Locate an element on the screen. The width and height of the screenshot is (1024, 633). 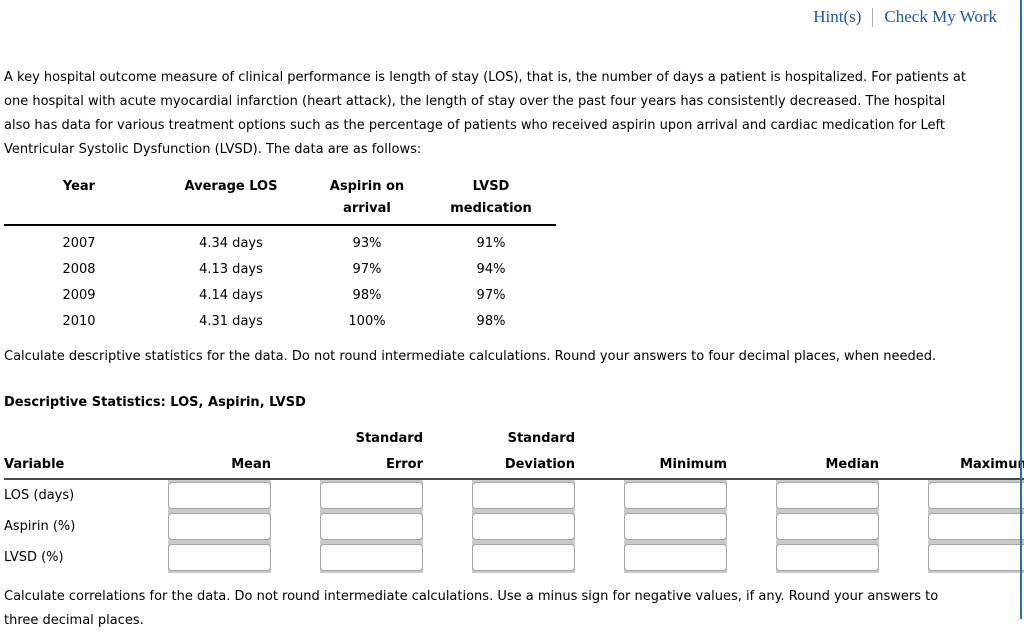
year-value: 2007 is located at coordinates (79, 243).